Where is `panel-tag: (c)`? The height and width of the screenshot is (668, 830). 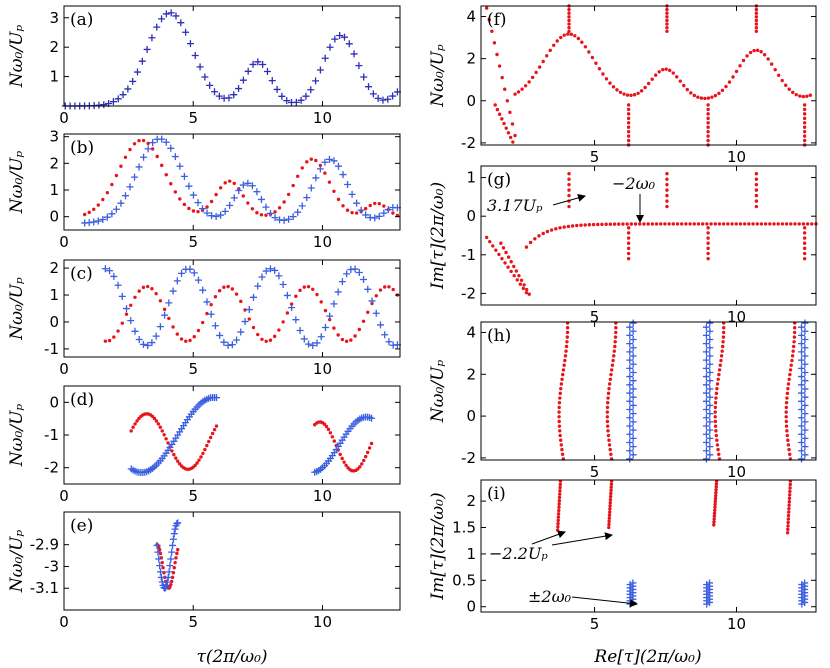
panel-tag: (c) is located at coordinates (81, 274).